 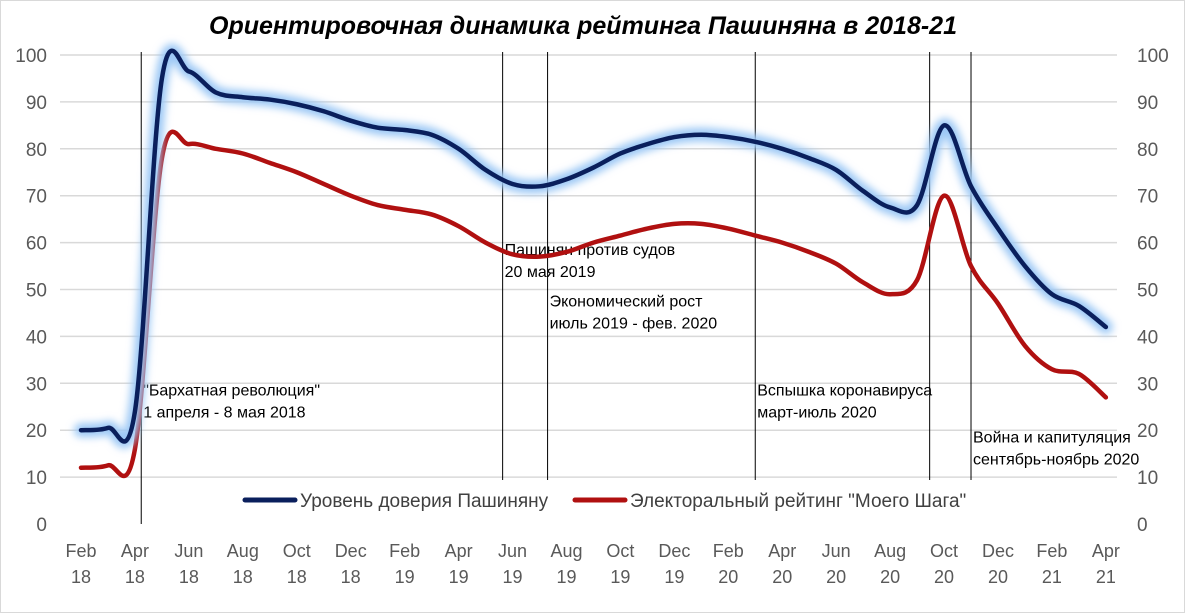 I want to click on x-tick-label: Oct 19, so click(x=620, y=564).